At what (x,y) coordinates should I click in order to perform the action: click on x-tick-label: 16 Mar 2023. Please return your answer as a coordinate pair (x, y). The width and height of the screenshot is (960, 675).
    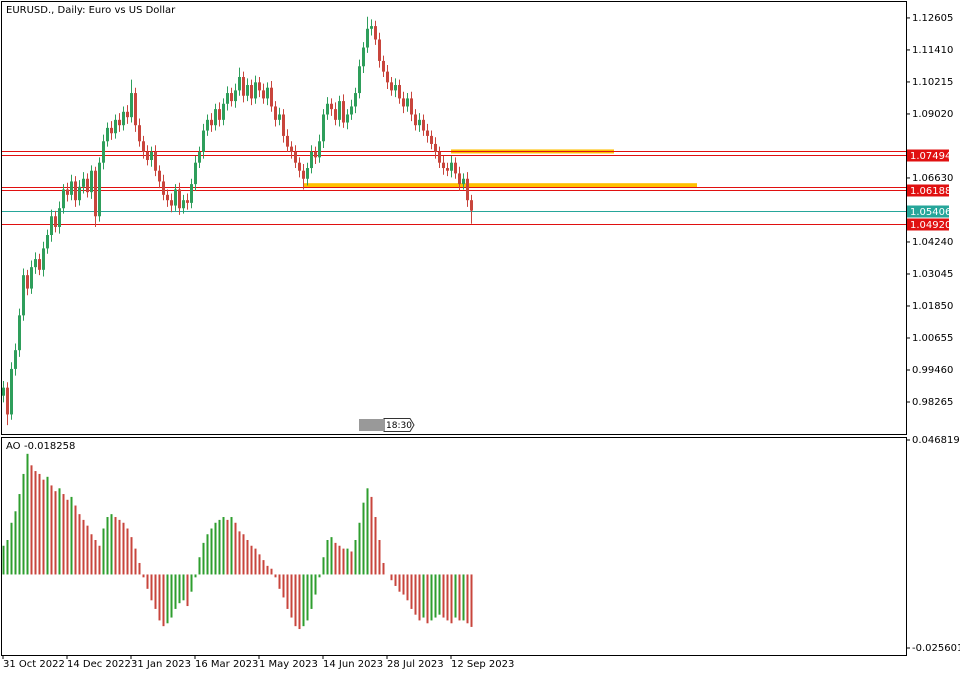
    Looking at the image, I should click on (226, 664).